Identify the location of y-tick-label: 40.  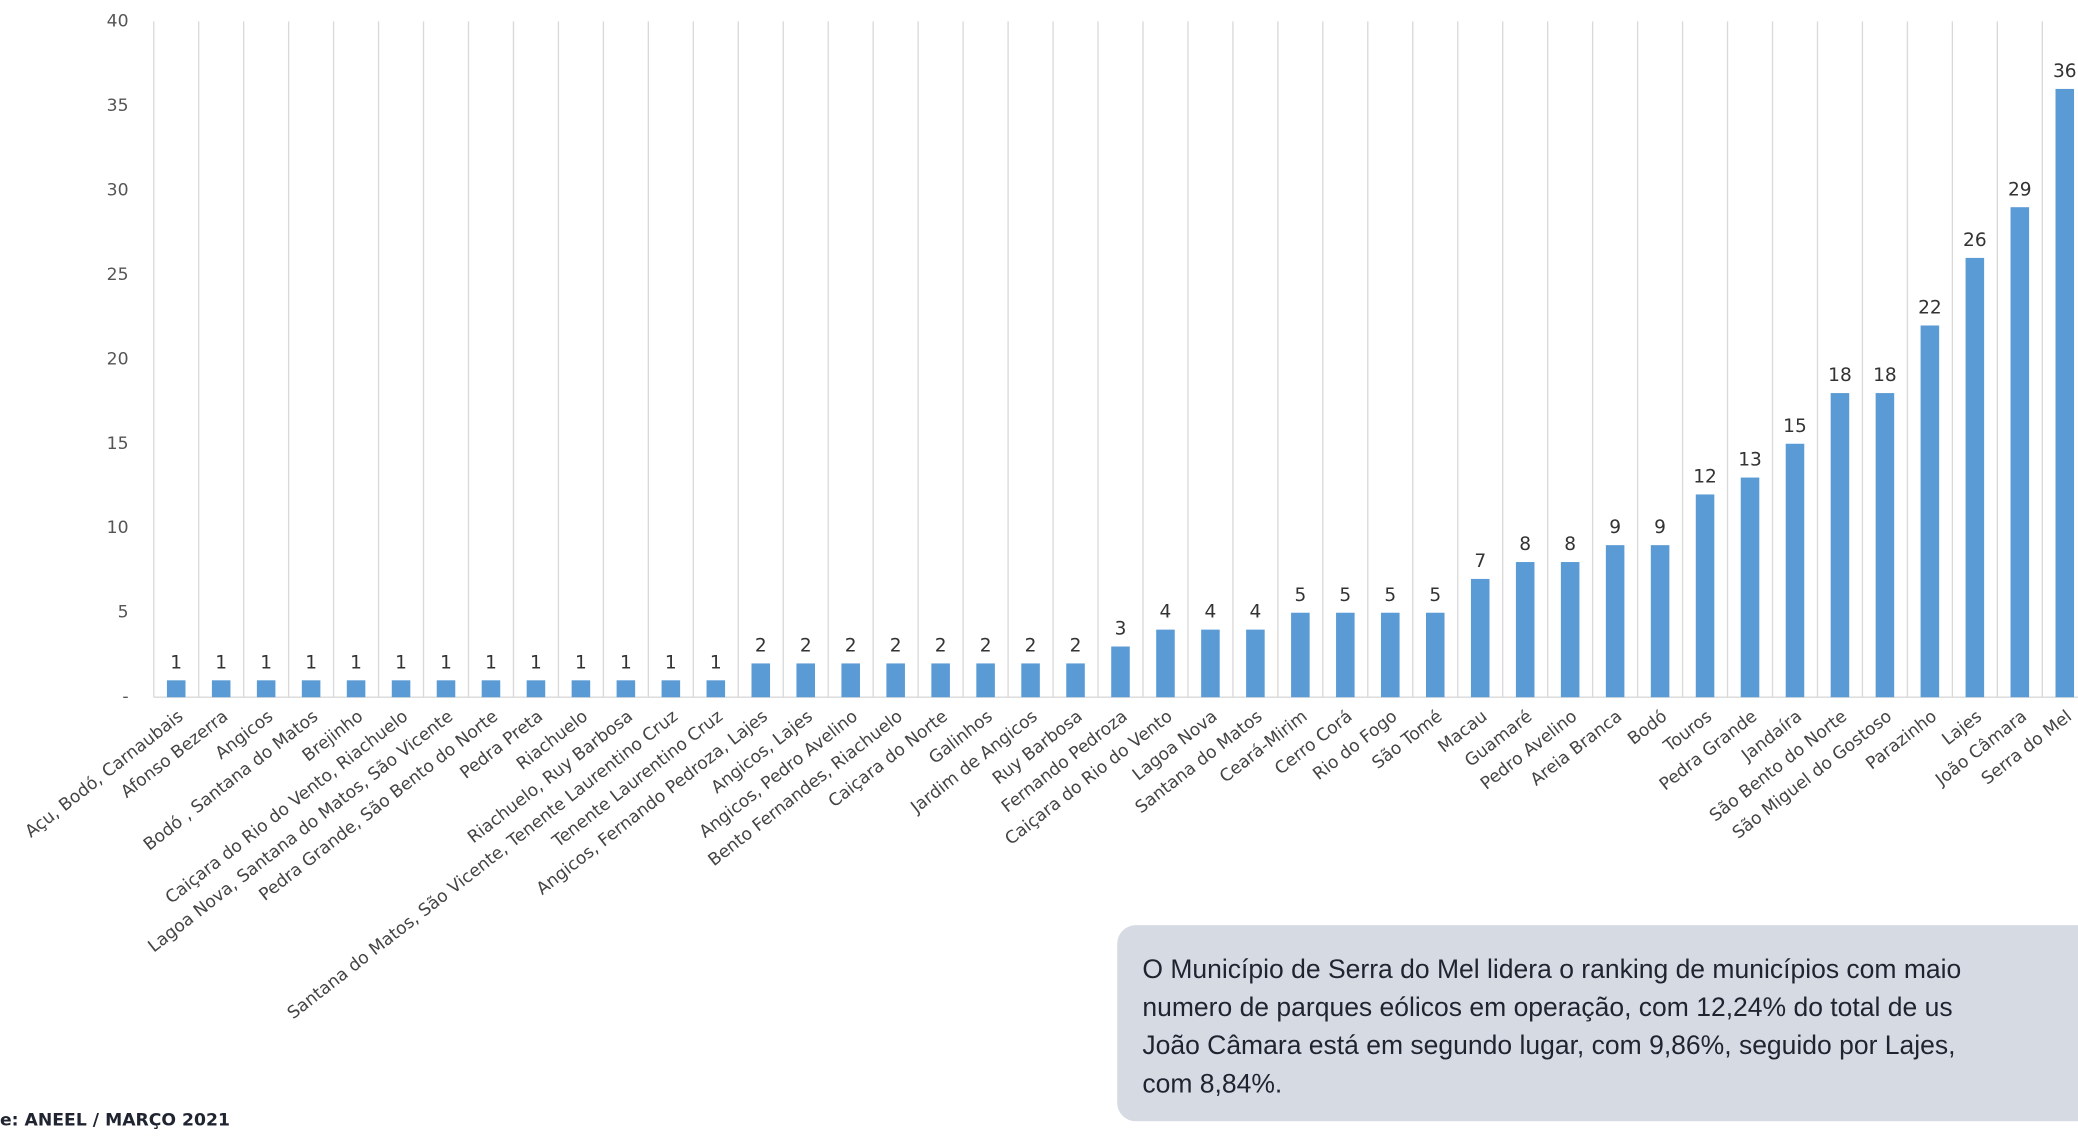
(118, 21).